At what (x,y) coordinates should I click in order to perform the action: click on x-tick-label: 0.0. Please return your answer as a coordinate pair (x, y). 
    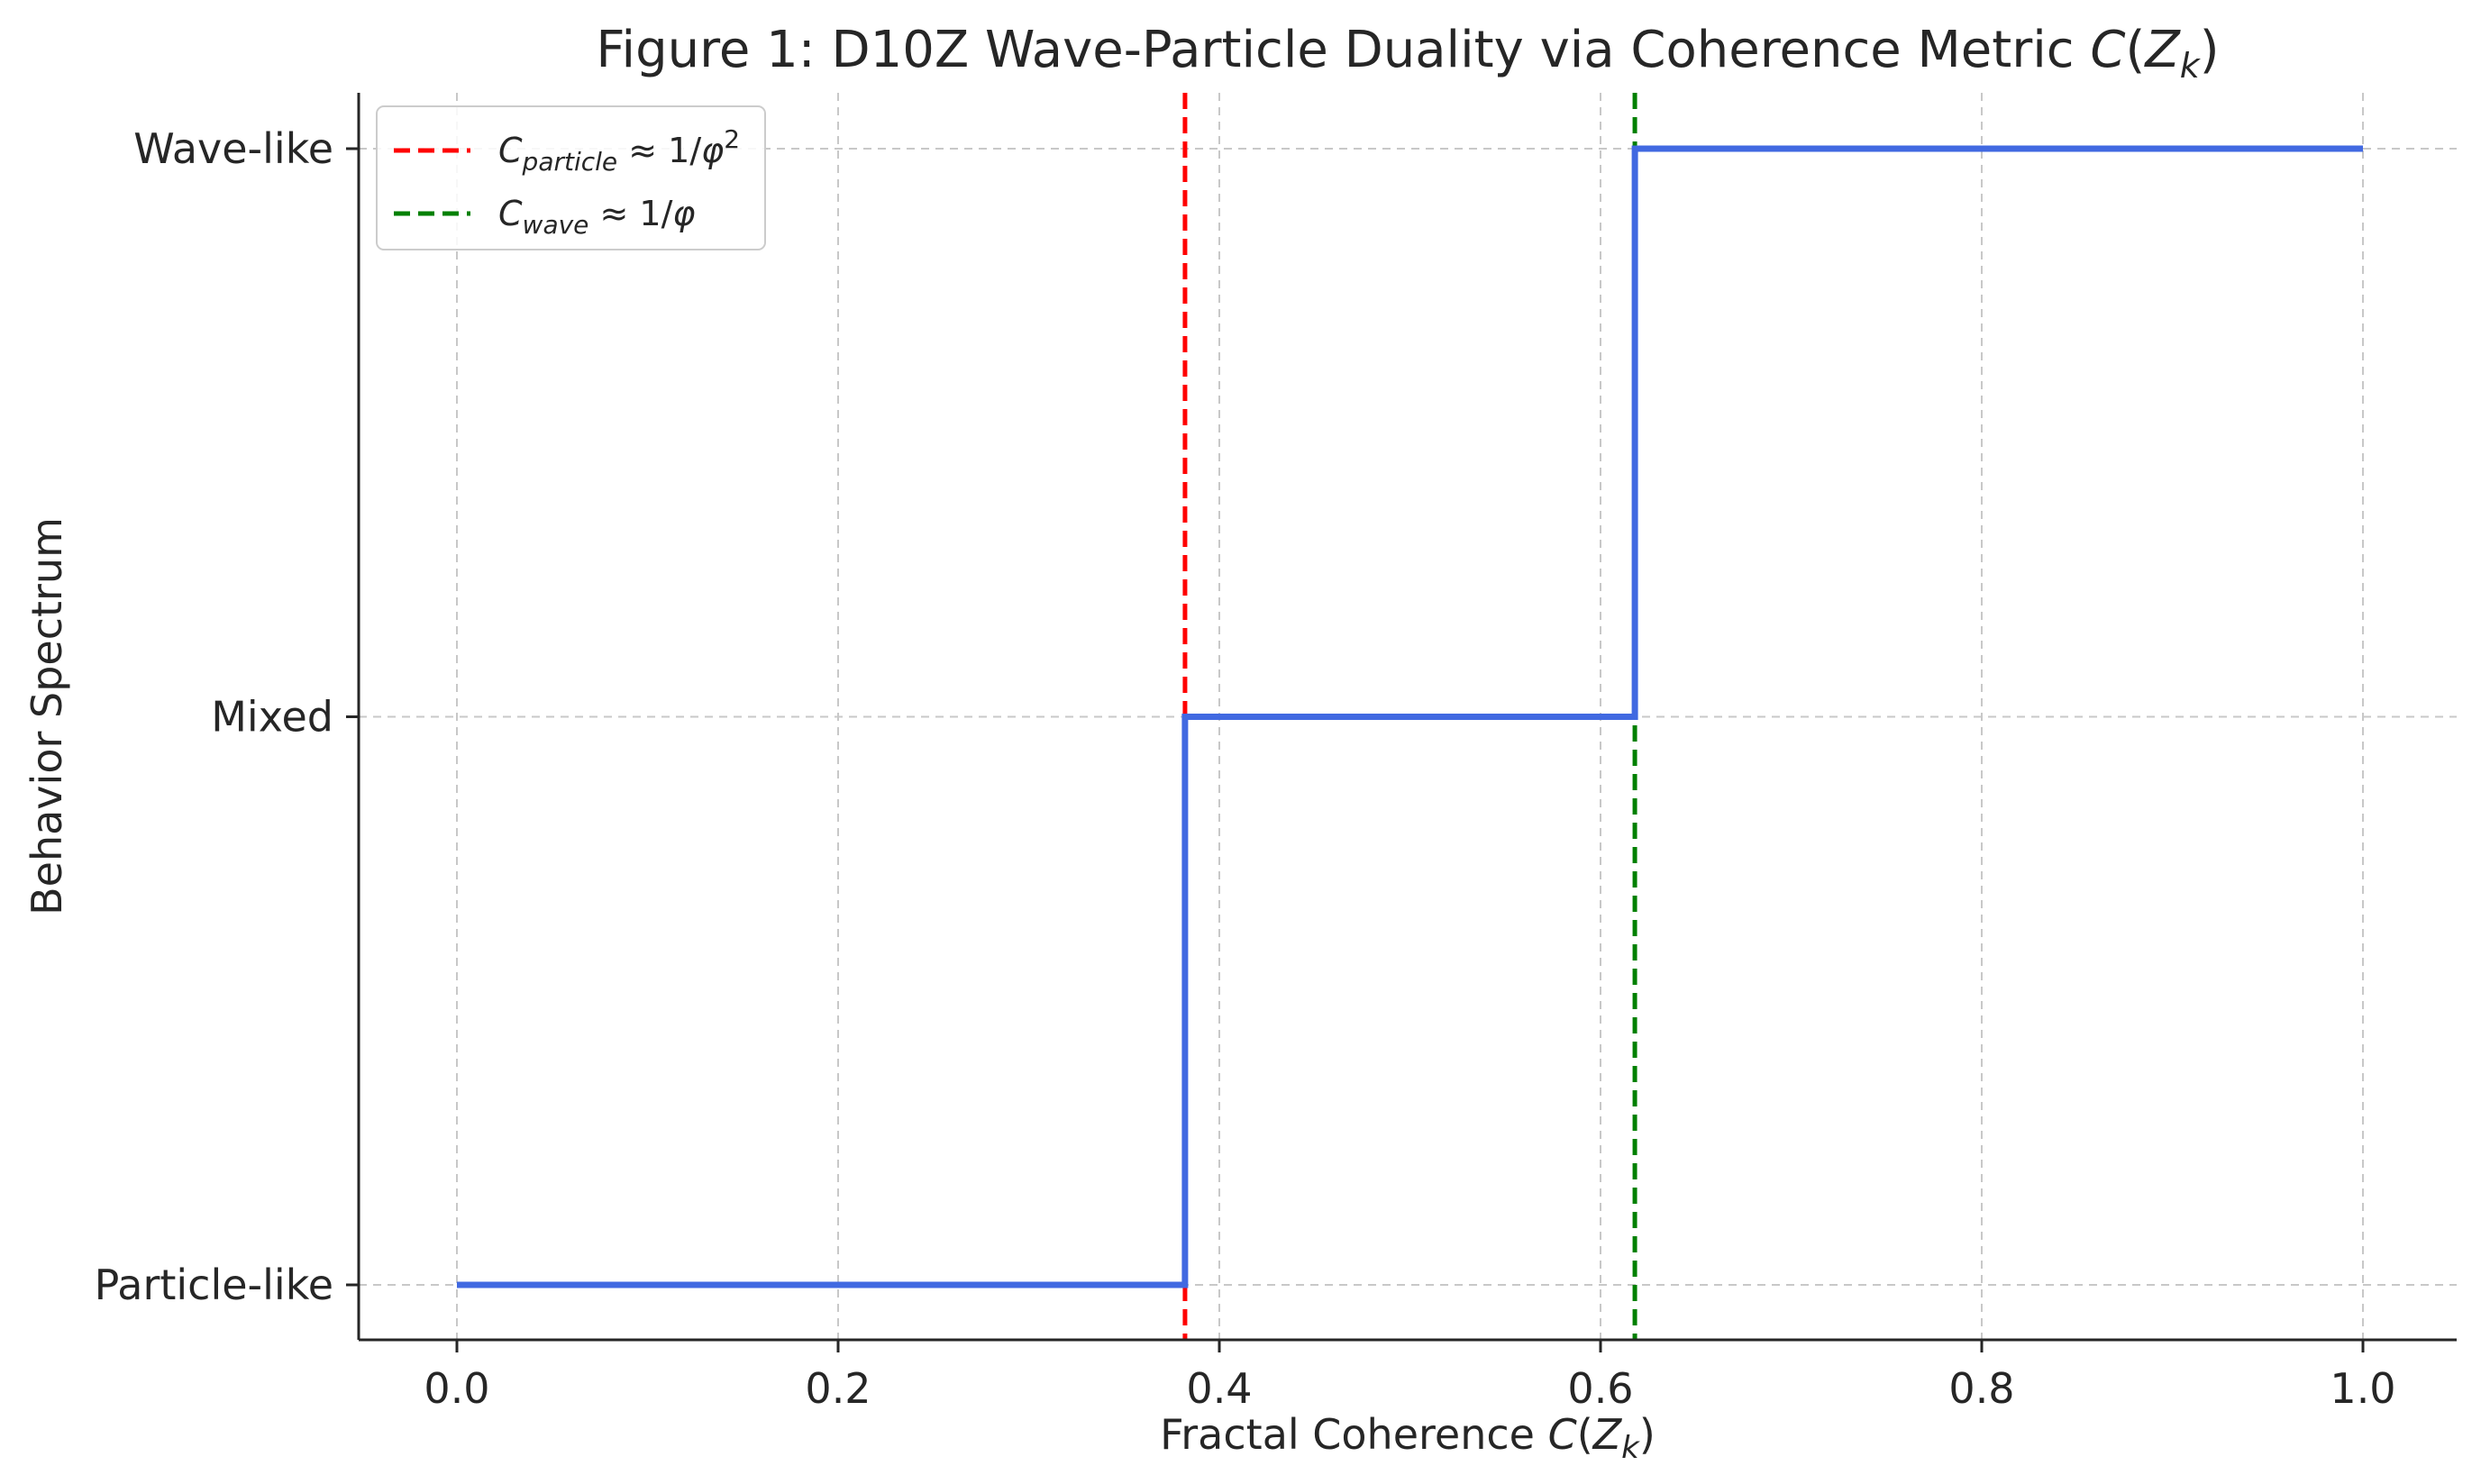
    Looking at the image, I should click on (457, 1388).